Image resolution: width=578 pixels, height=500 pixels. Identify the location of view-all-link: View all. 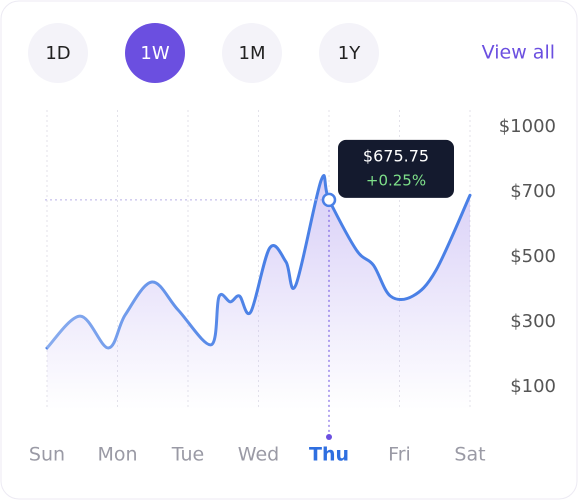
(518, 53).